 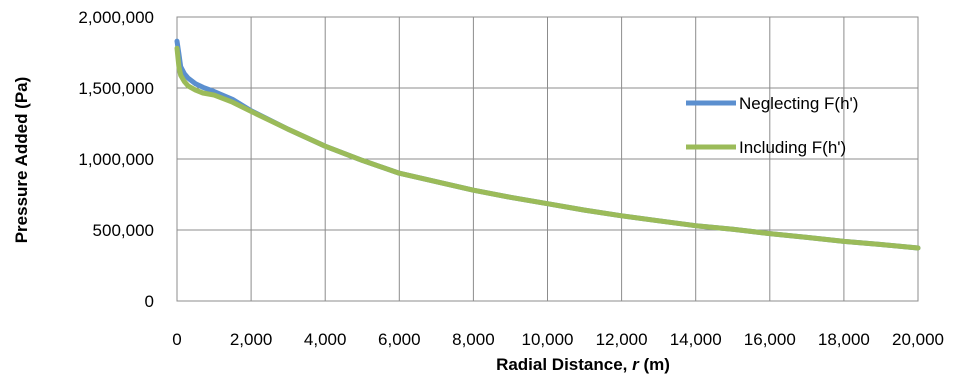 I want to click on y-tick-label: 1,500,000, so click(x=116, y=88).